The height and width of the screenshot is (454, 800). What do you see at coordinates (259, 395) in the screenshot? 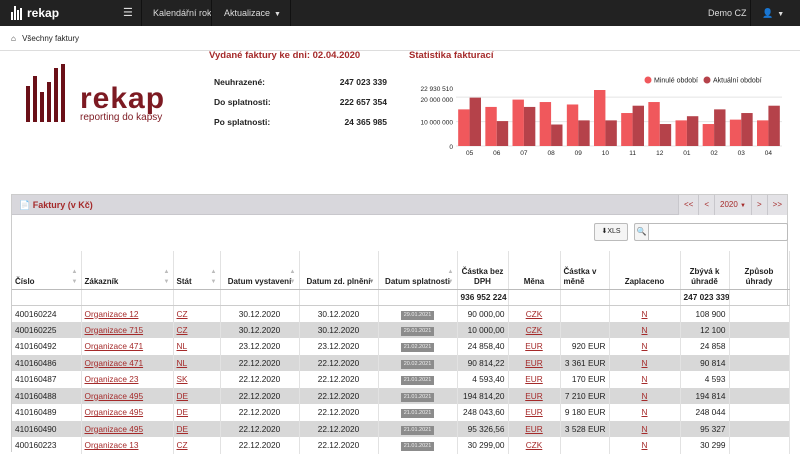
I see `issue-date: 22.12.2020` at bounding box center [259, 395].